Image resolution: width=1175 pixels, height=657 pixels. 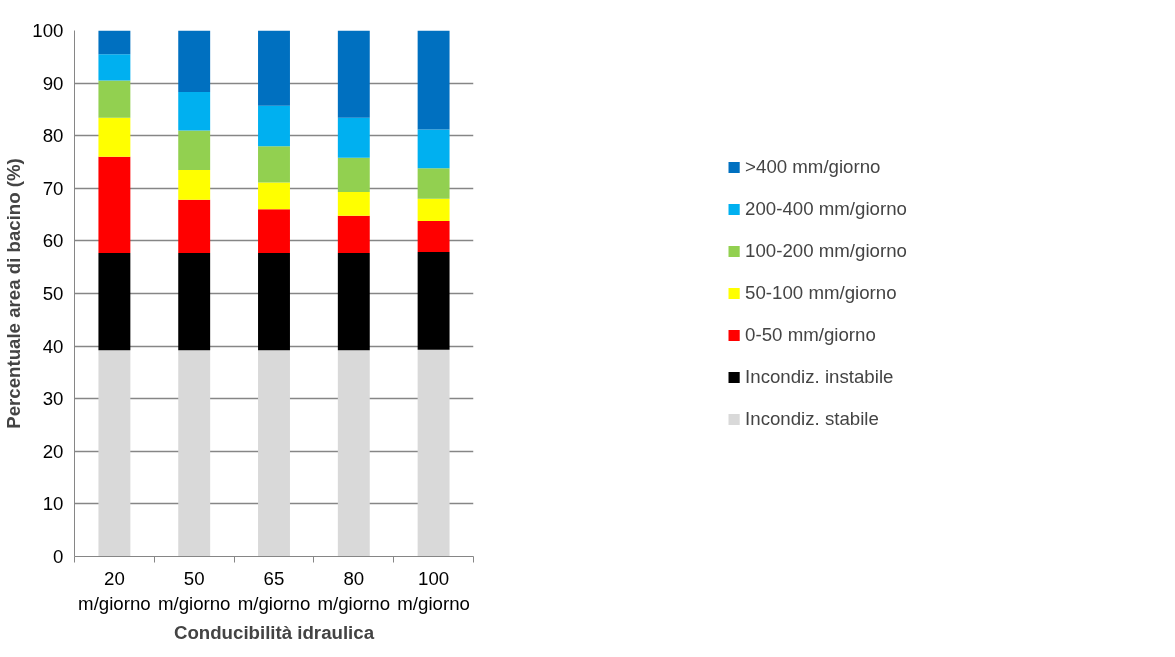 I want to click on y-tick-label: 90, so click(x=53, y=83).